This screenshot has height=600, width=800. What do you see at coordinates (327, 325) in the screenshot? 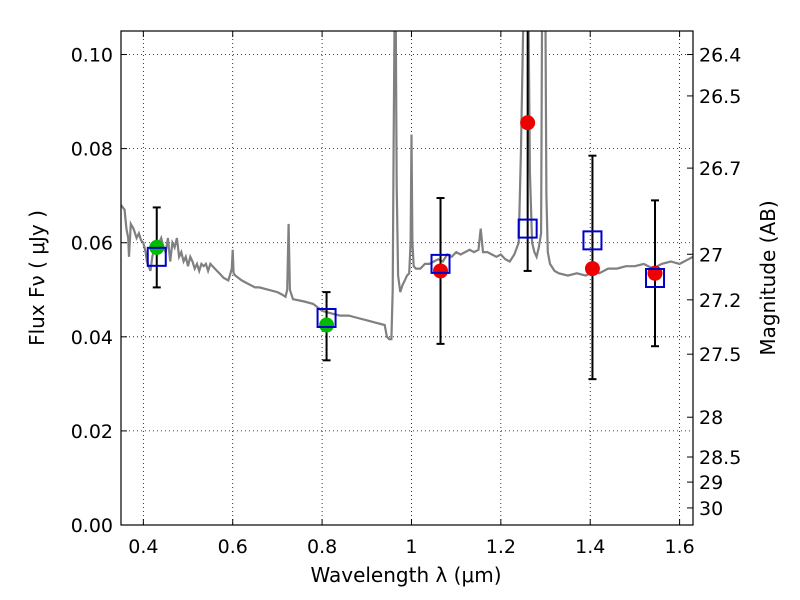
I see `green-point` at bounding box center [327, 325].